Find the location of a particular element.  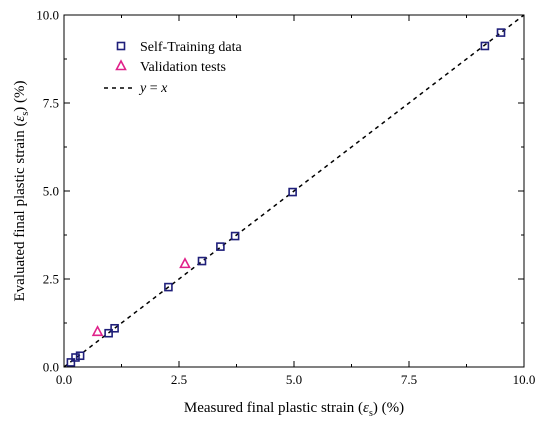

y-tick-label-2: 5.0 is located at coordinates (51, 191).